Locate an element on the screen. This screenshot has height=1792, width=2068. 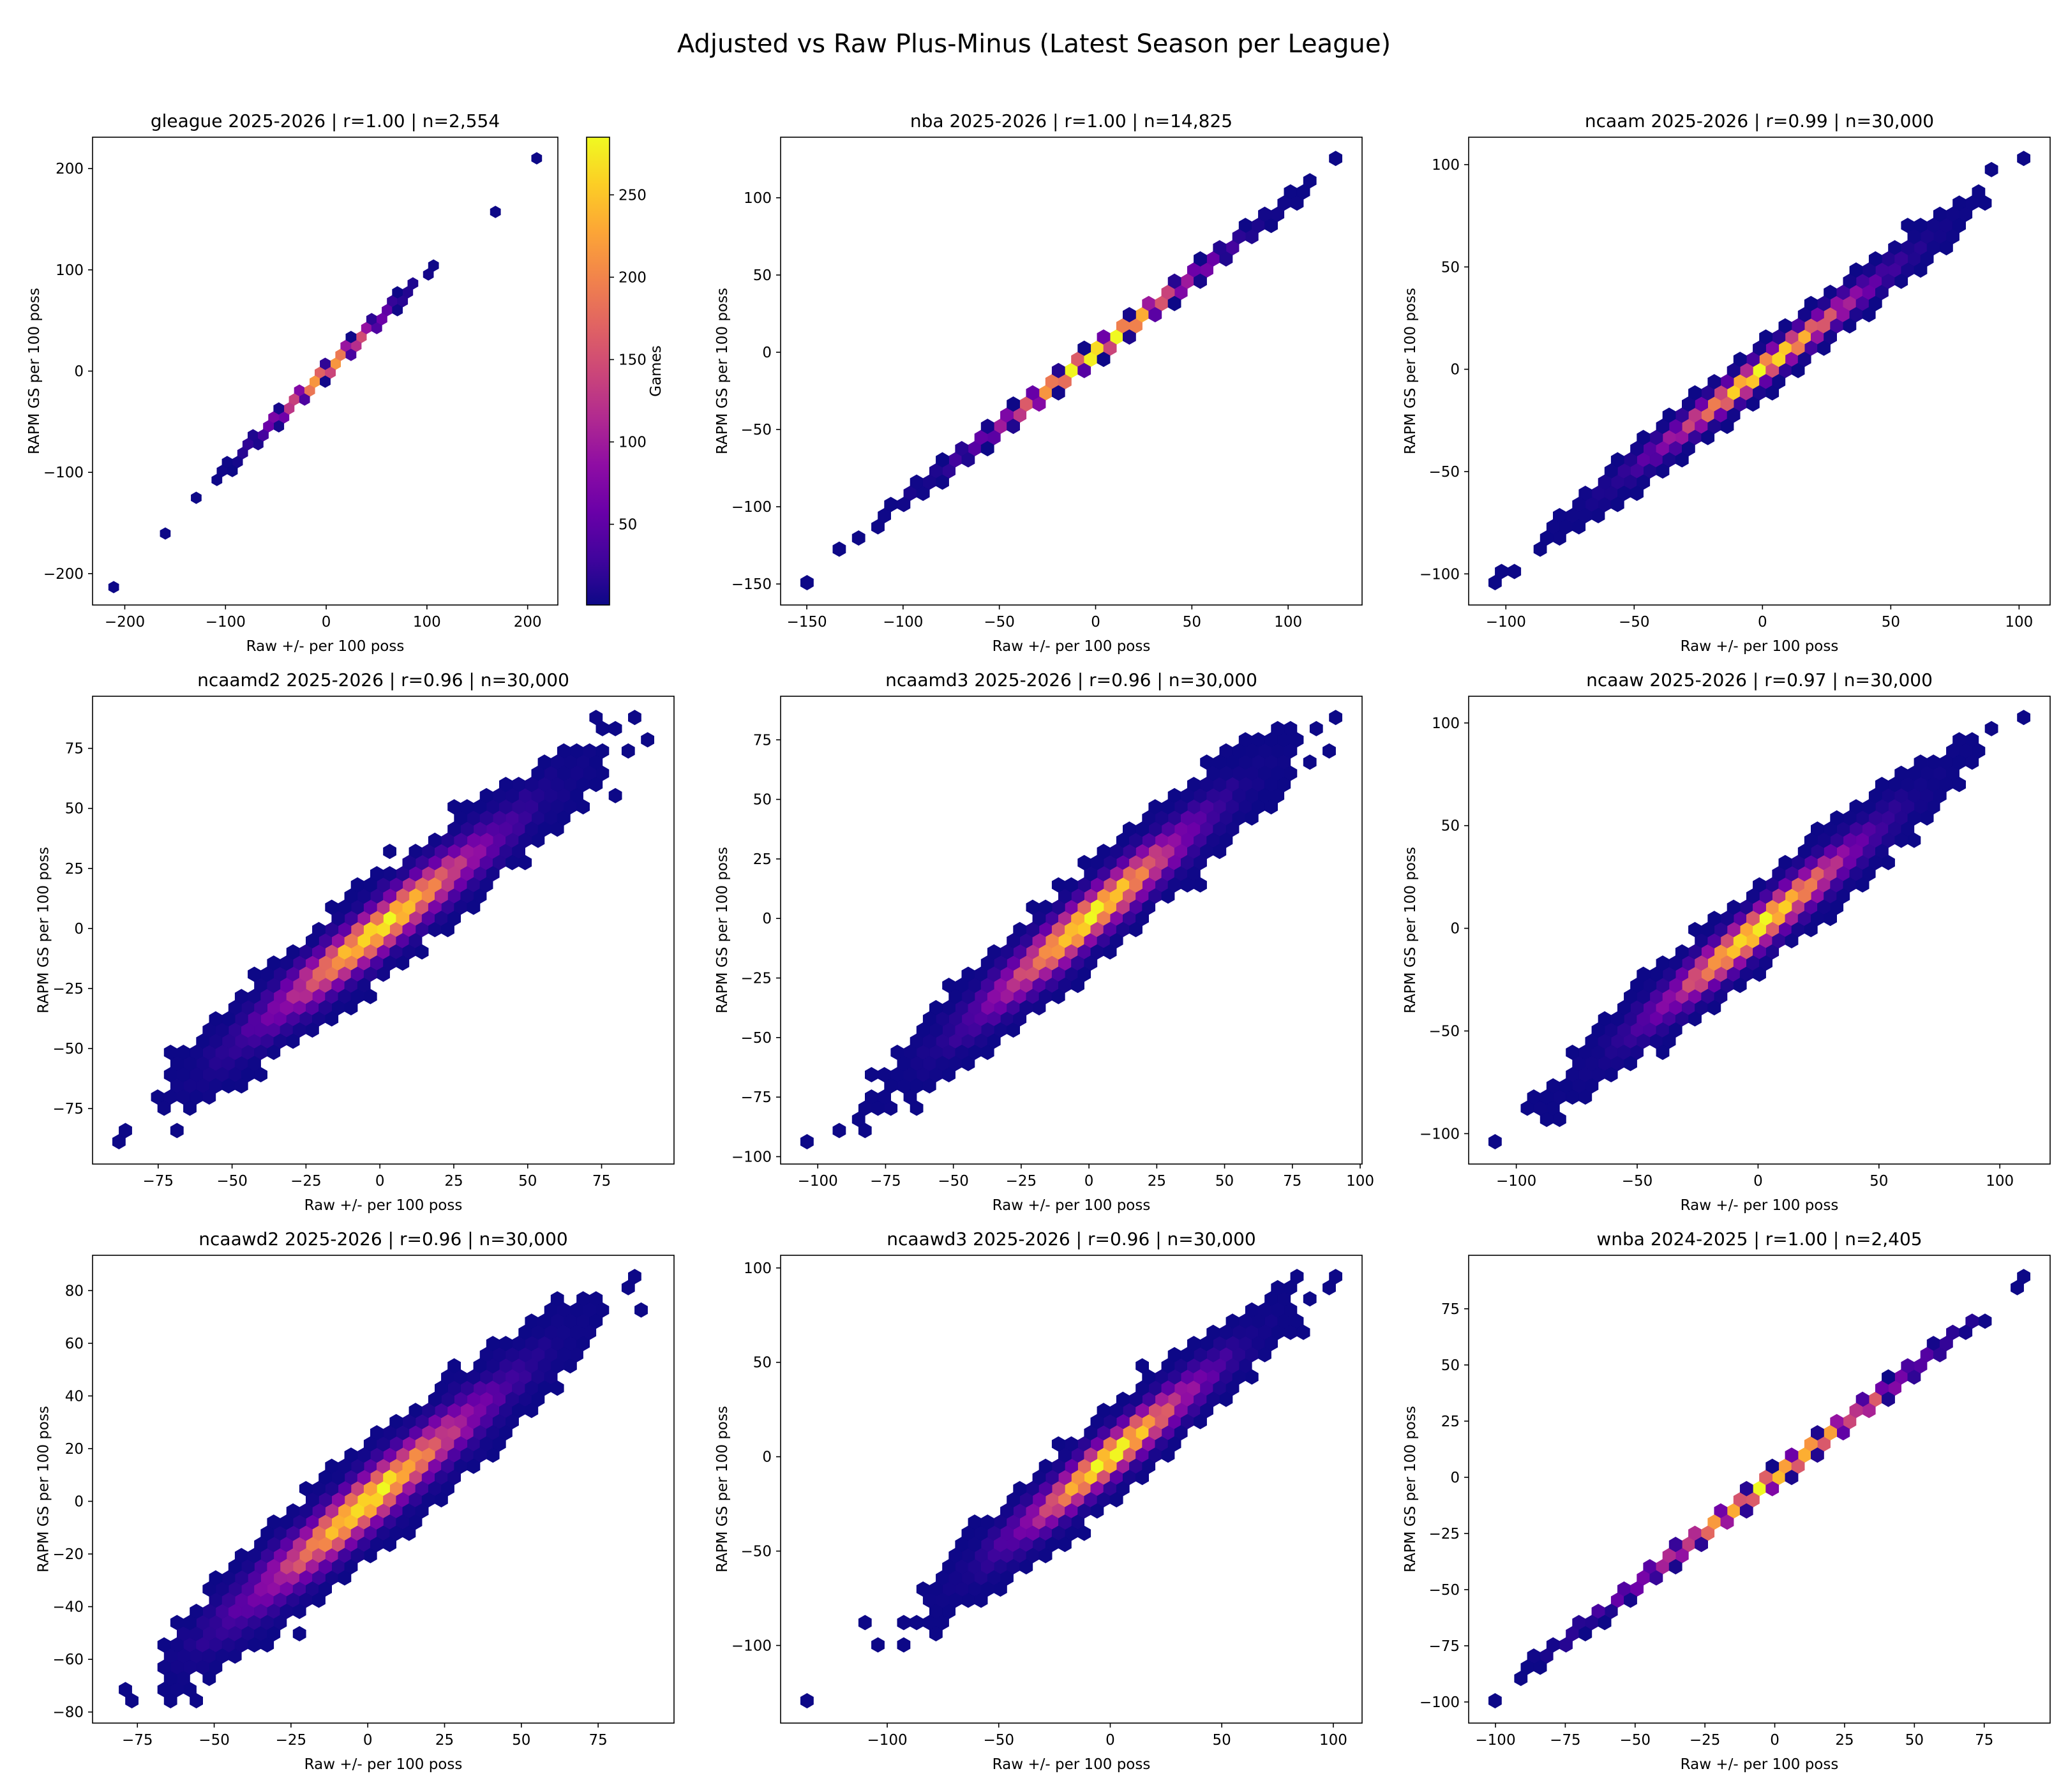
subplot-title: ncaamd3 2025-2026 | r=0.96 | n=30,000 is located at coordinates (1071, 680).